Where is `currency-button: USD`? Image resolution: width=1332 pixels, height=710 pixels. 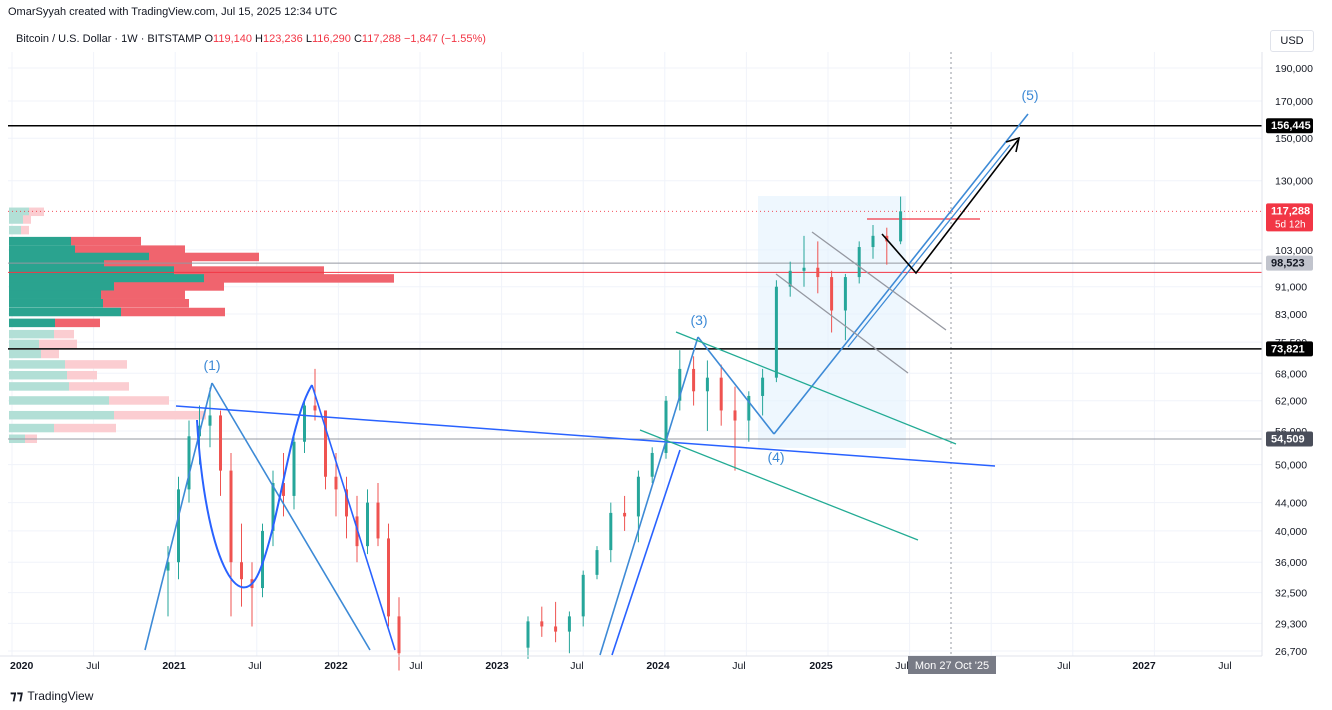
currency-button: USD is located at coordinates (1292, 41).